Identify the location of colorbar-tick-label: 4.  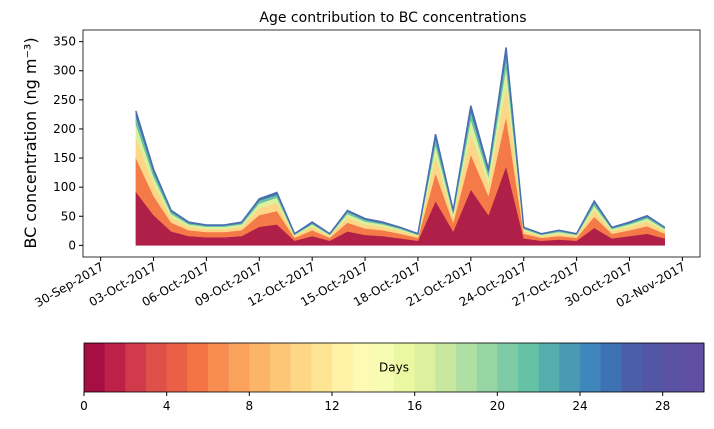
(167, 406).